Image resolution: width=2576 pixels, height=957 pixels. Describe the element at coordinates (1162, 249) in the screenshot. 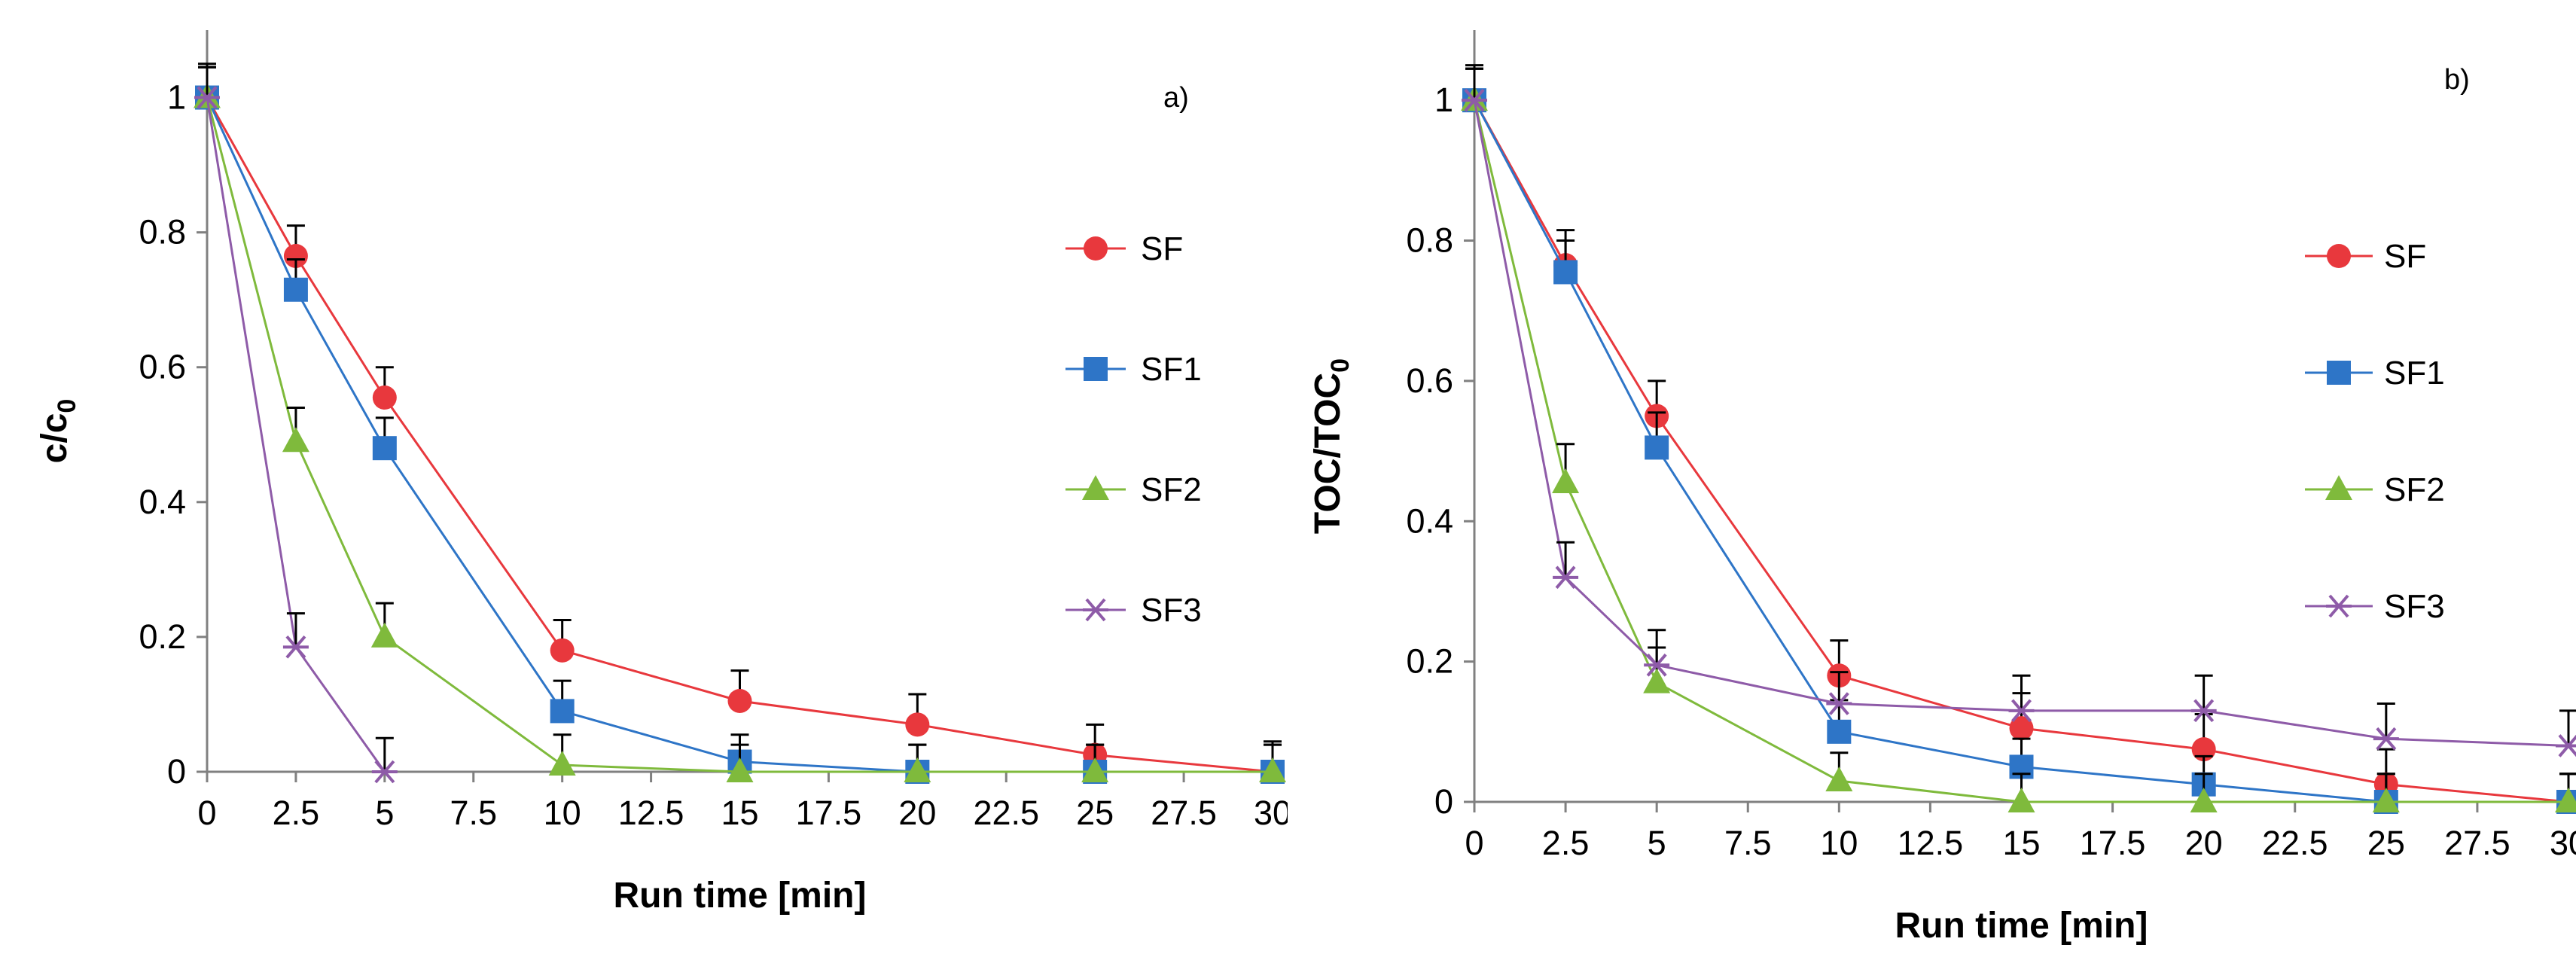

I see `chart-a-legend-label: SF` at that location.